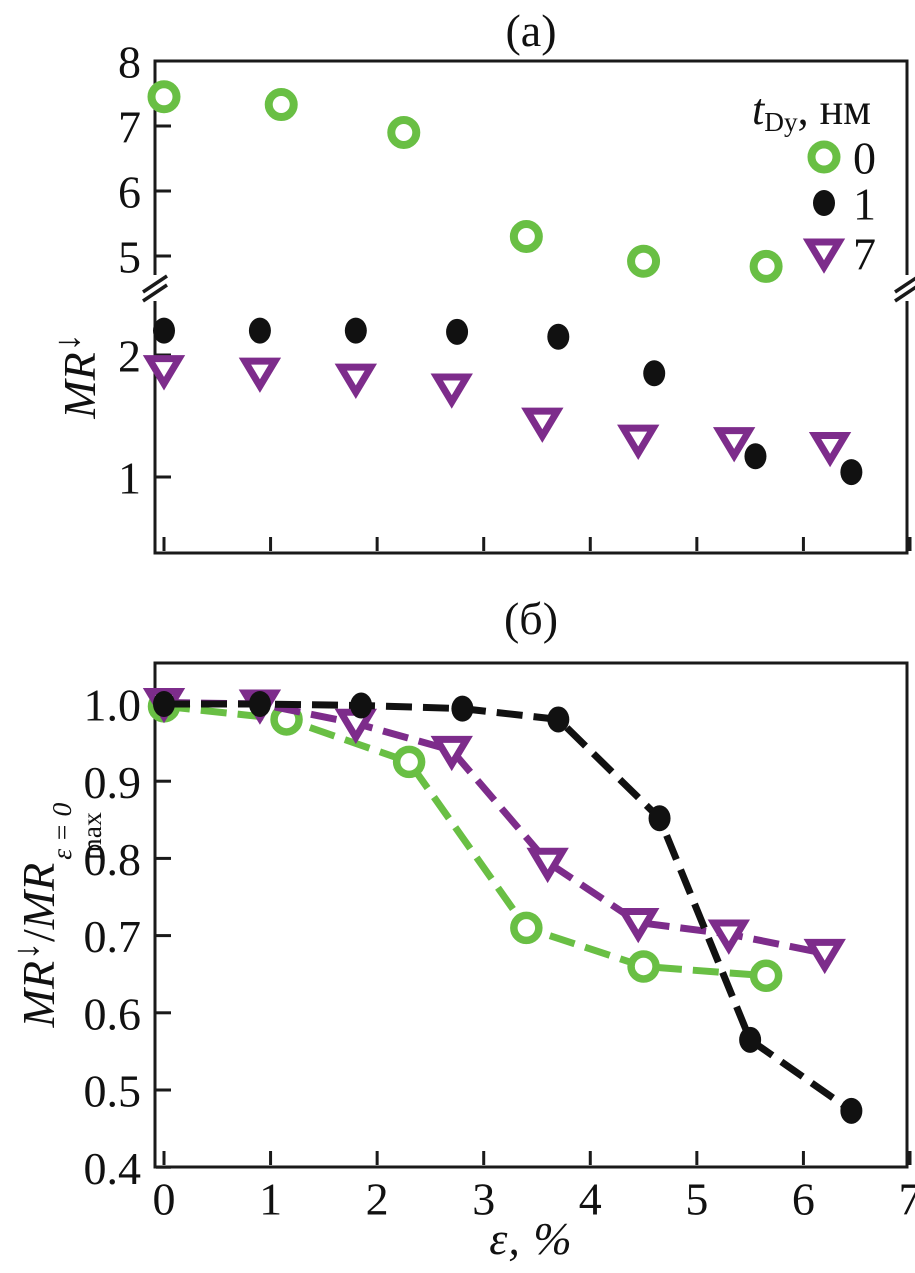  I want to click on max-subscript: max, so click(92, 836).